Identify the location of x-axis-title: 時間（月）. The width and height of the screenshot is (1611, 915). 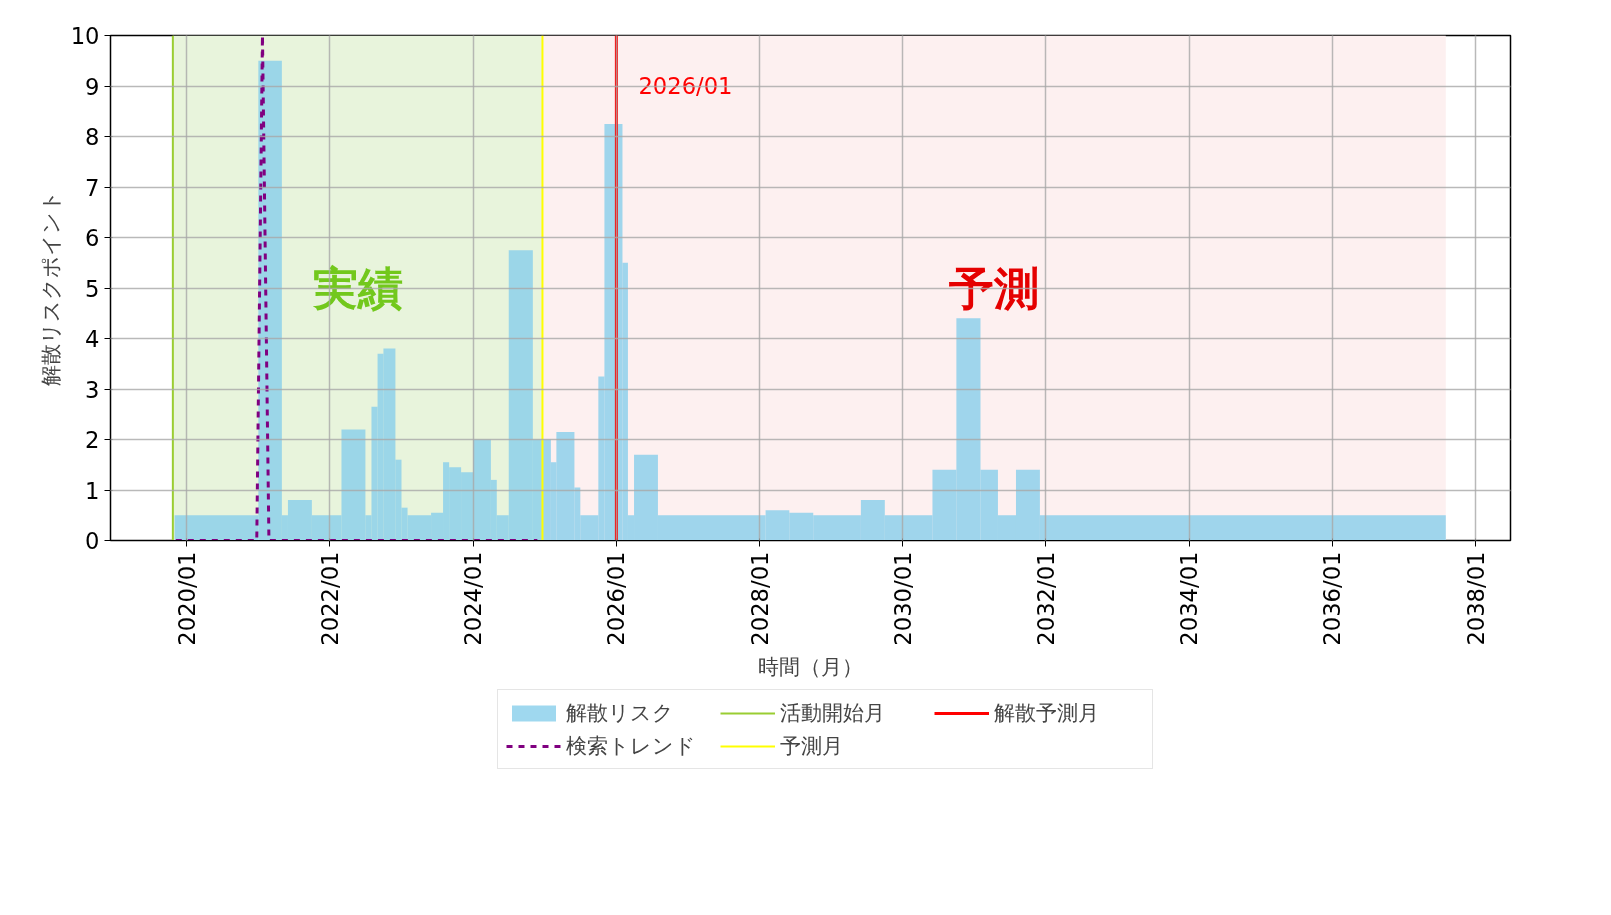
(810, 666).